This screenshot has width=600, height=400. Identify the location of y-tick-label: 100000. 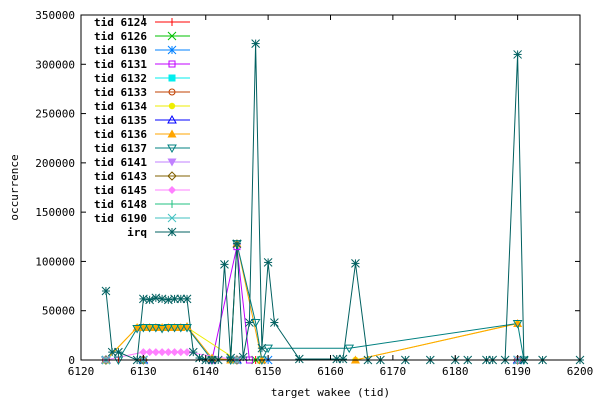
(55, 261).